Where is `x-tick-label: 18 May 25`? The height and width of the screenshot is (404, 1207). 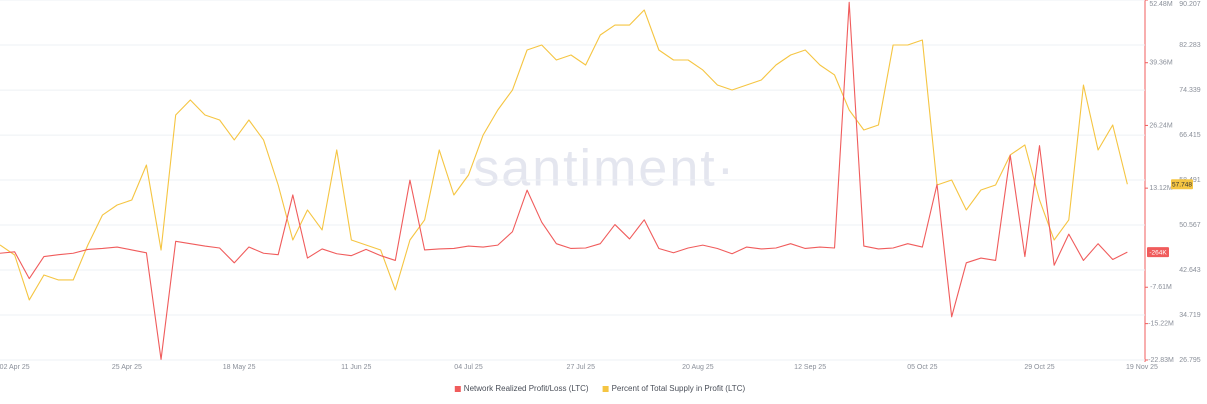 x-tick-label: 18 May 25 is located at coordinates (239, 367).